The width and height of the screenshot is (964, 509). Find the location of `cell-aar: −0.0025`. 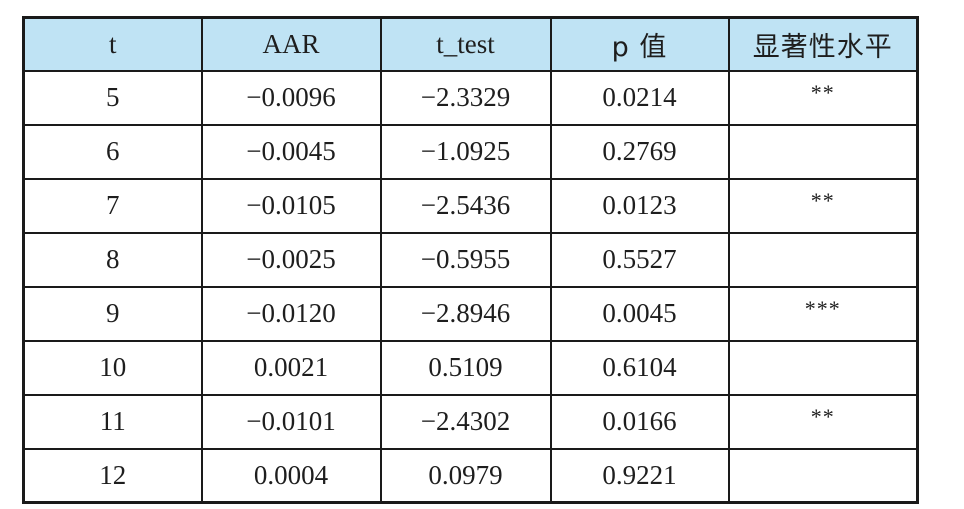

cell-aar: −0.0025 is located at coordinates (291, 259).